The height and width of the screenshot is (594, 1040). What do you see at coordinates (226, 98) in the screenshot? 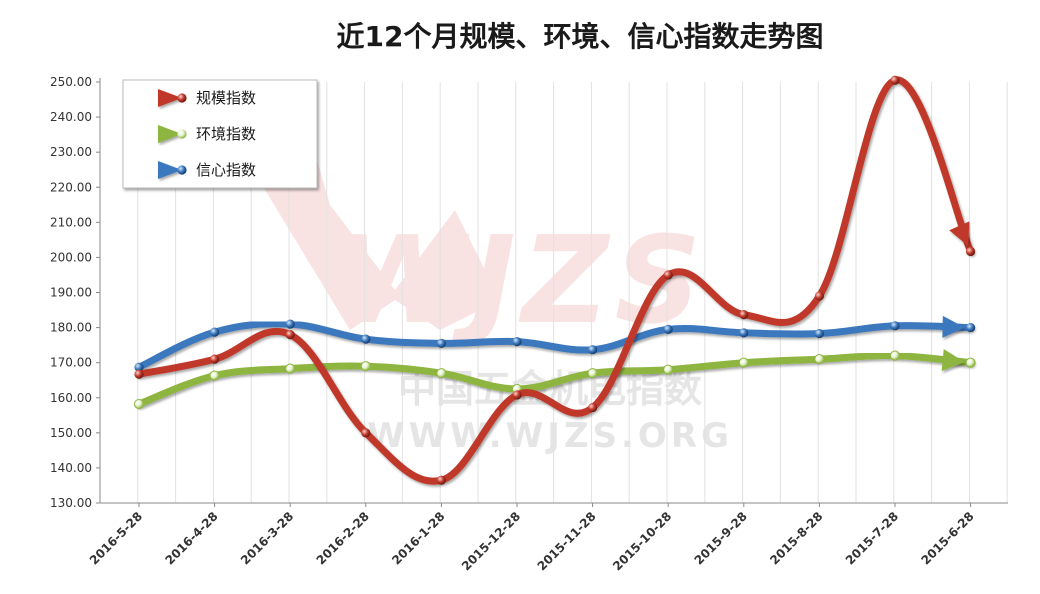
I see `legend-label: 规模指数` at bounding box center [226, 98].